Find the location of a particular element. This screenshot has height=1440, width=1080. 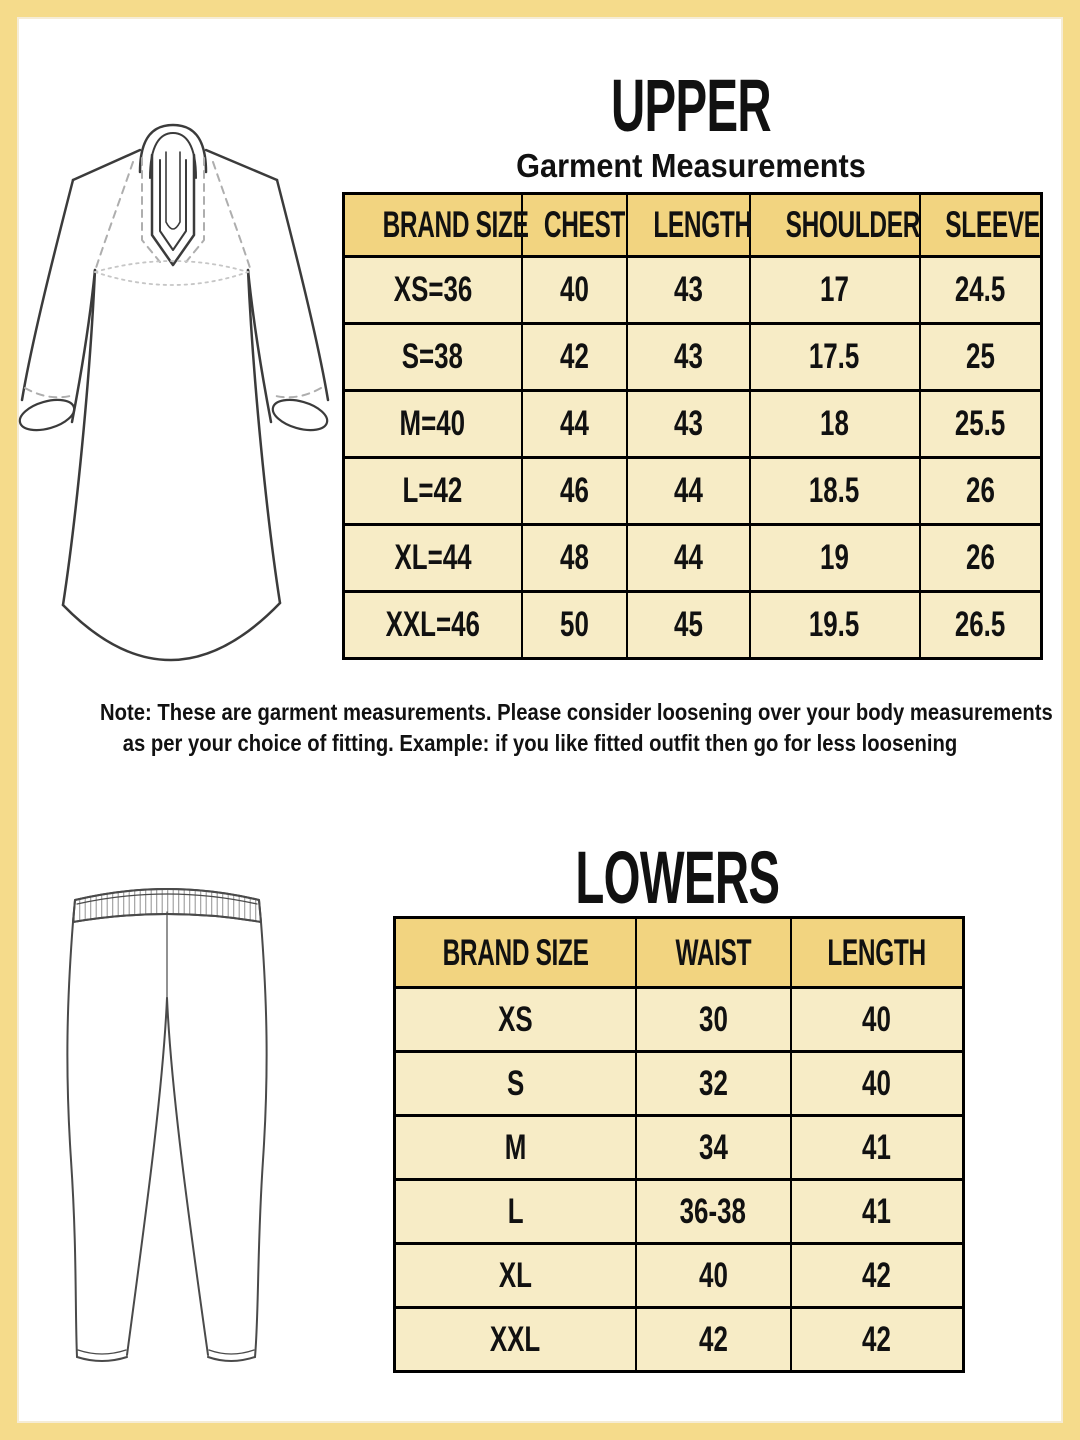

table-cell: XL=44 is located at coordinates (432, 558).